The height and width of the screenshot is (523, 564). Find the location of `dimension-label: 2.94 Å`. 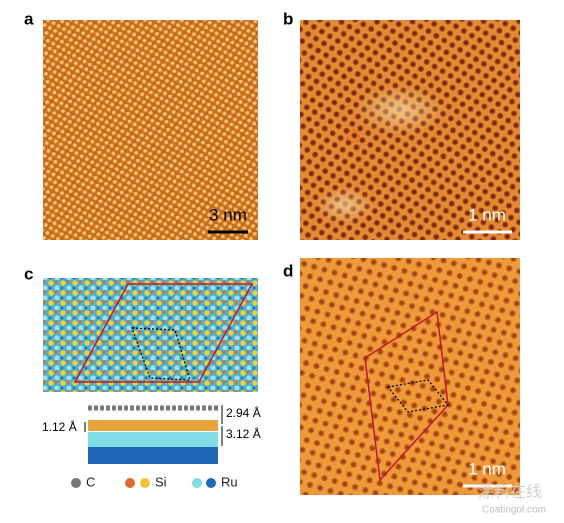

dimension-label: 2.94 Å is located at coordinates (243, 412).